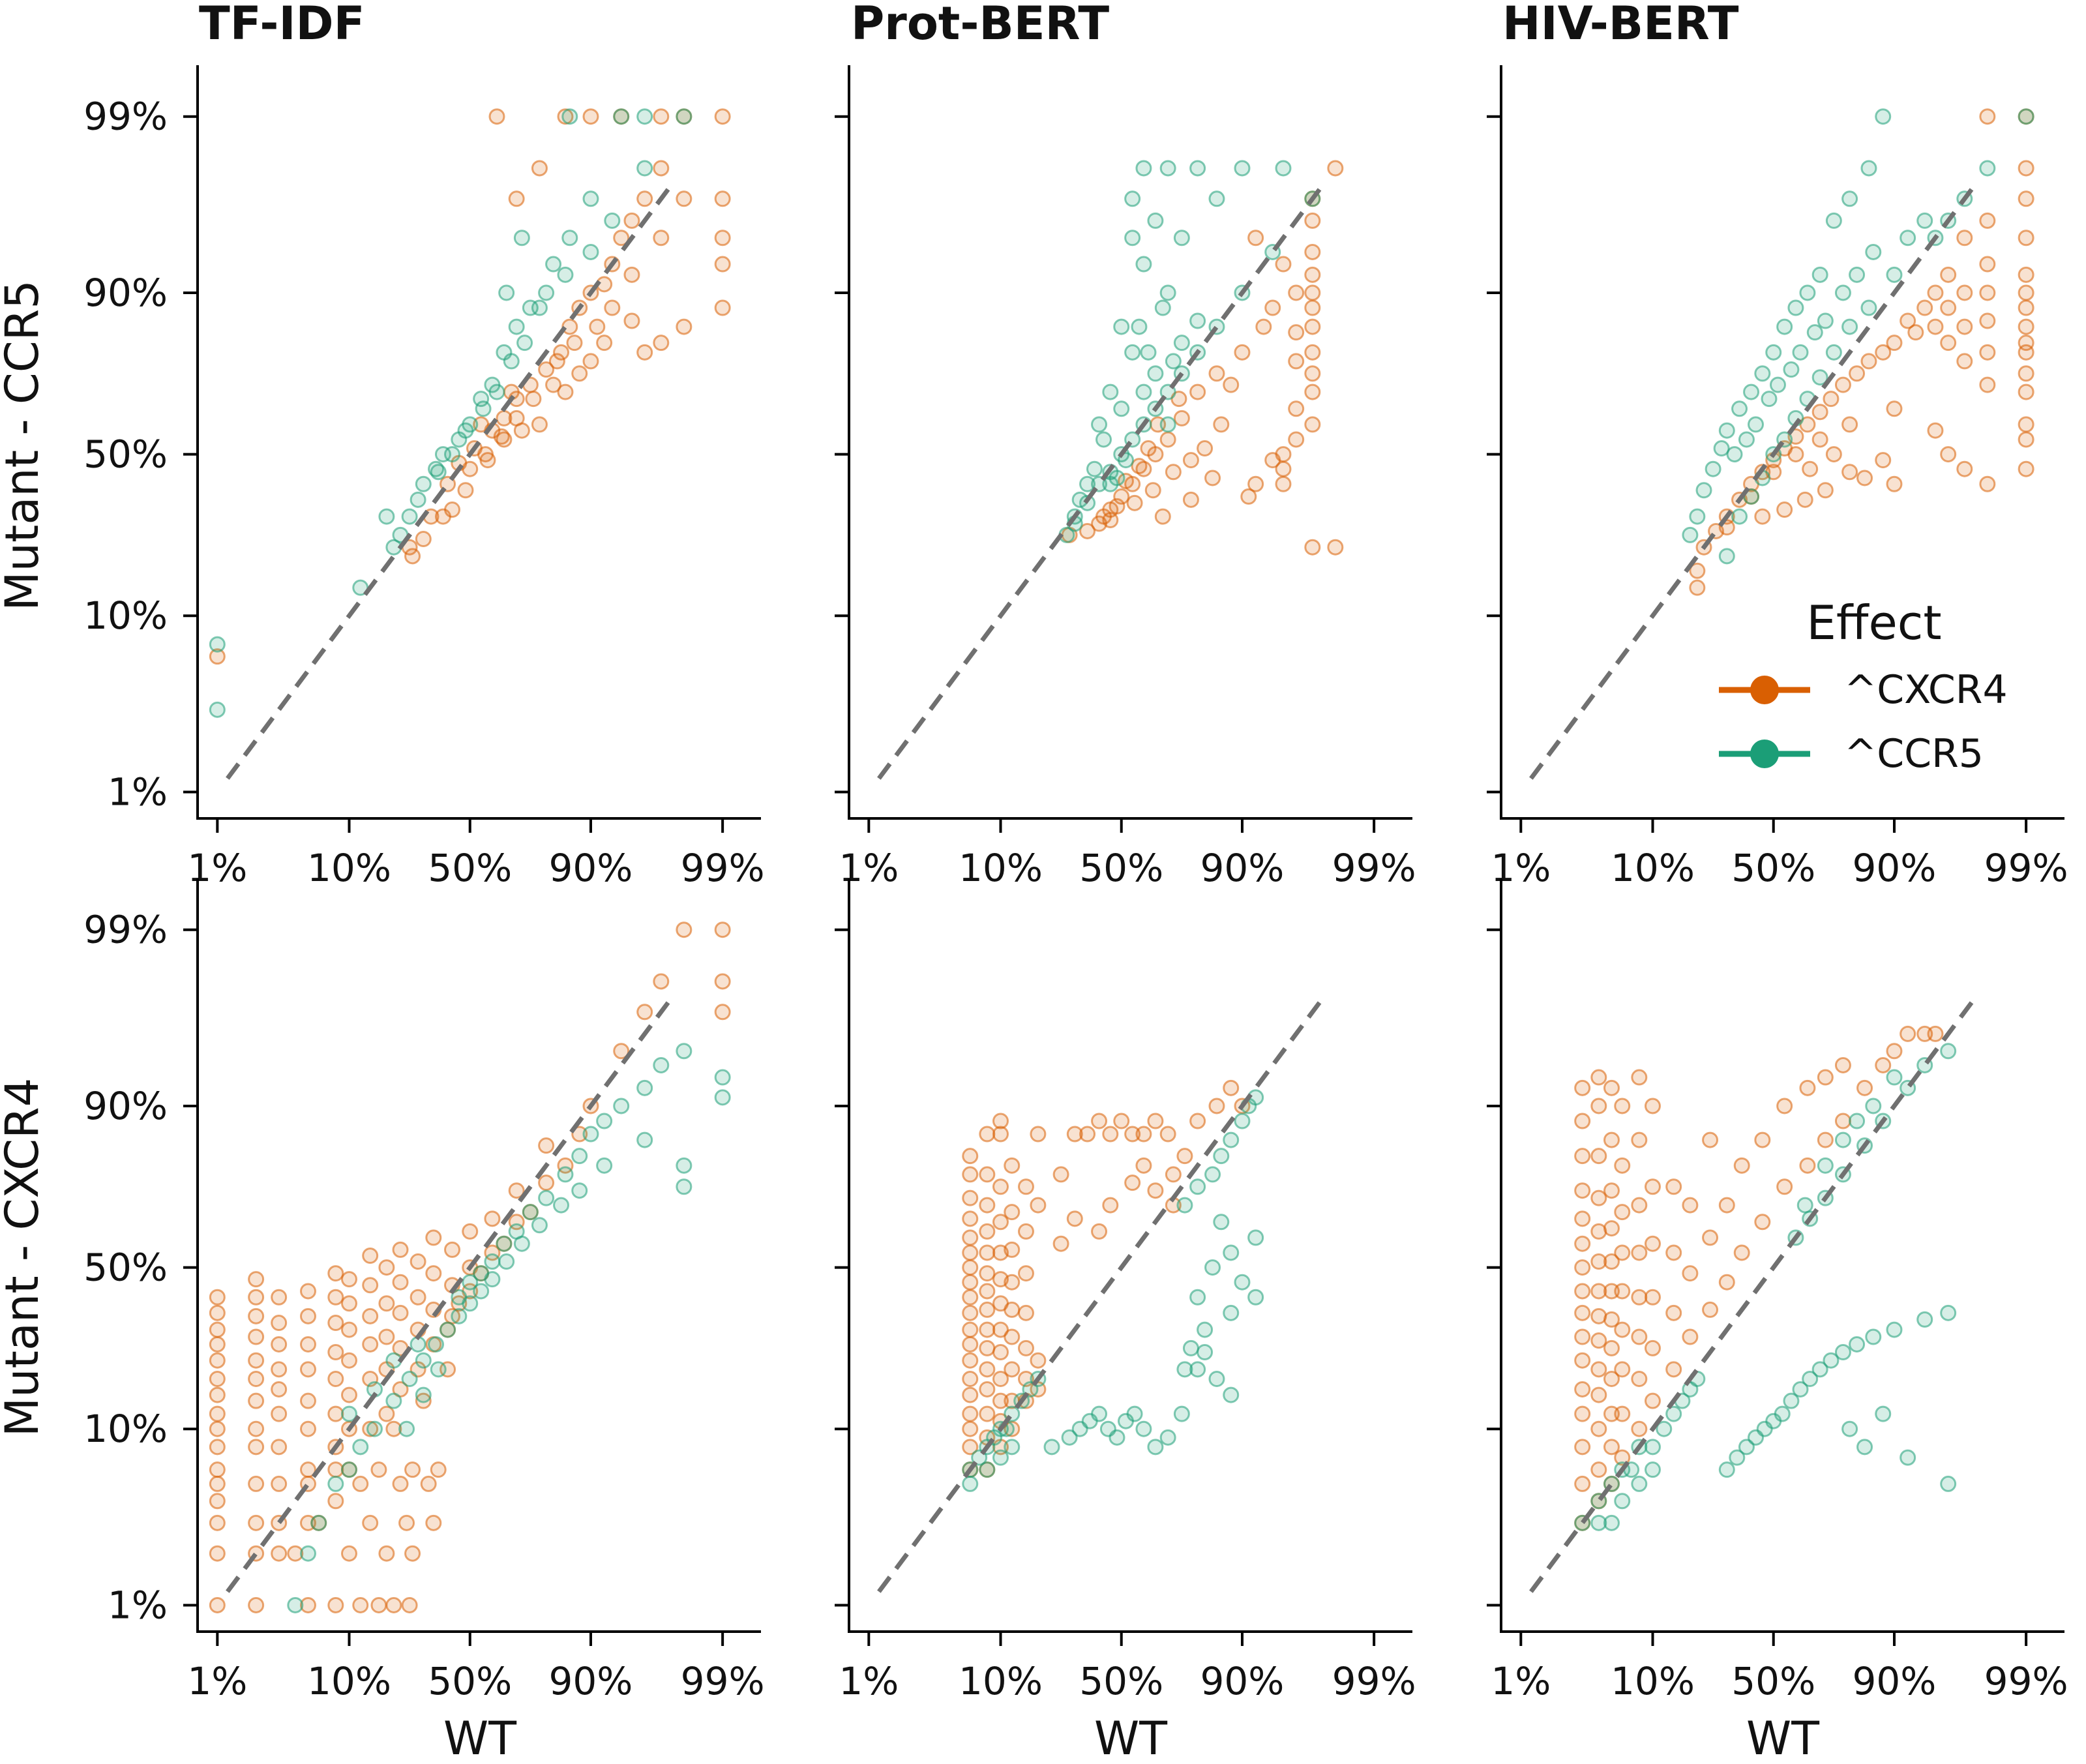  Describe the element at coordinates (1374, 1681) in the screenshot. I see `x-tick-label: 99%` at that location.